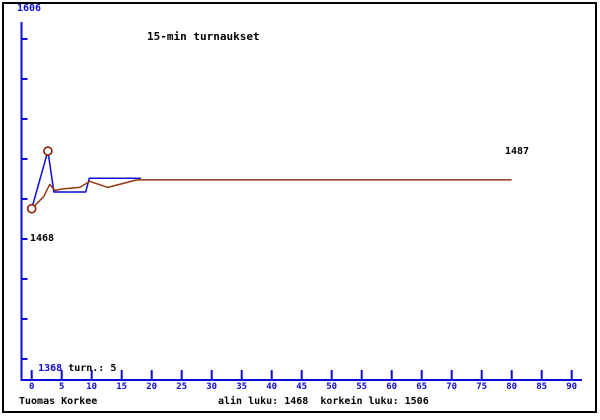  I want to click on x-tick-label: 30, so click(212, 387).